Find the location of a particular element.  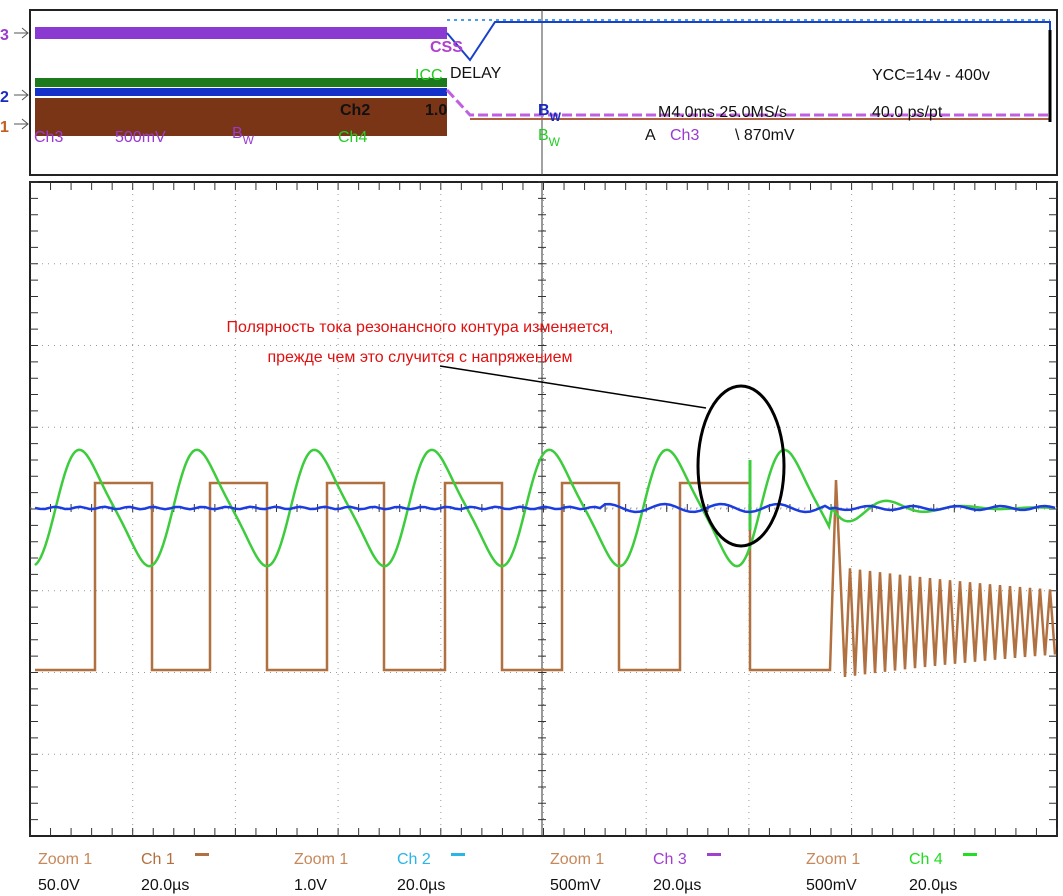

ch3-trace is located at coordinates (241, 33).